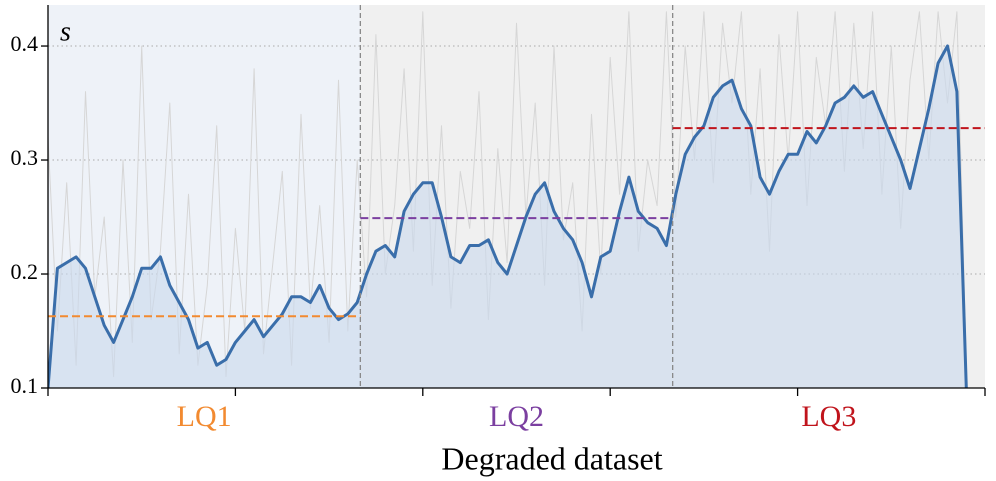  What do you see at coordinates (25, 157) in the screenshot?
I see `y-tick-label: 0.3` at bounding box center [25, 157].